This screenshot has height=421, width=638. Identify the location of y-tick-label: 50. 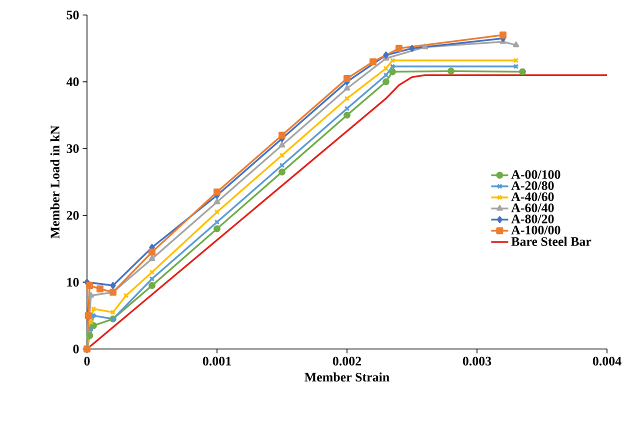
(72, 15).